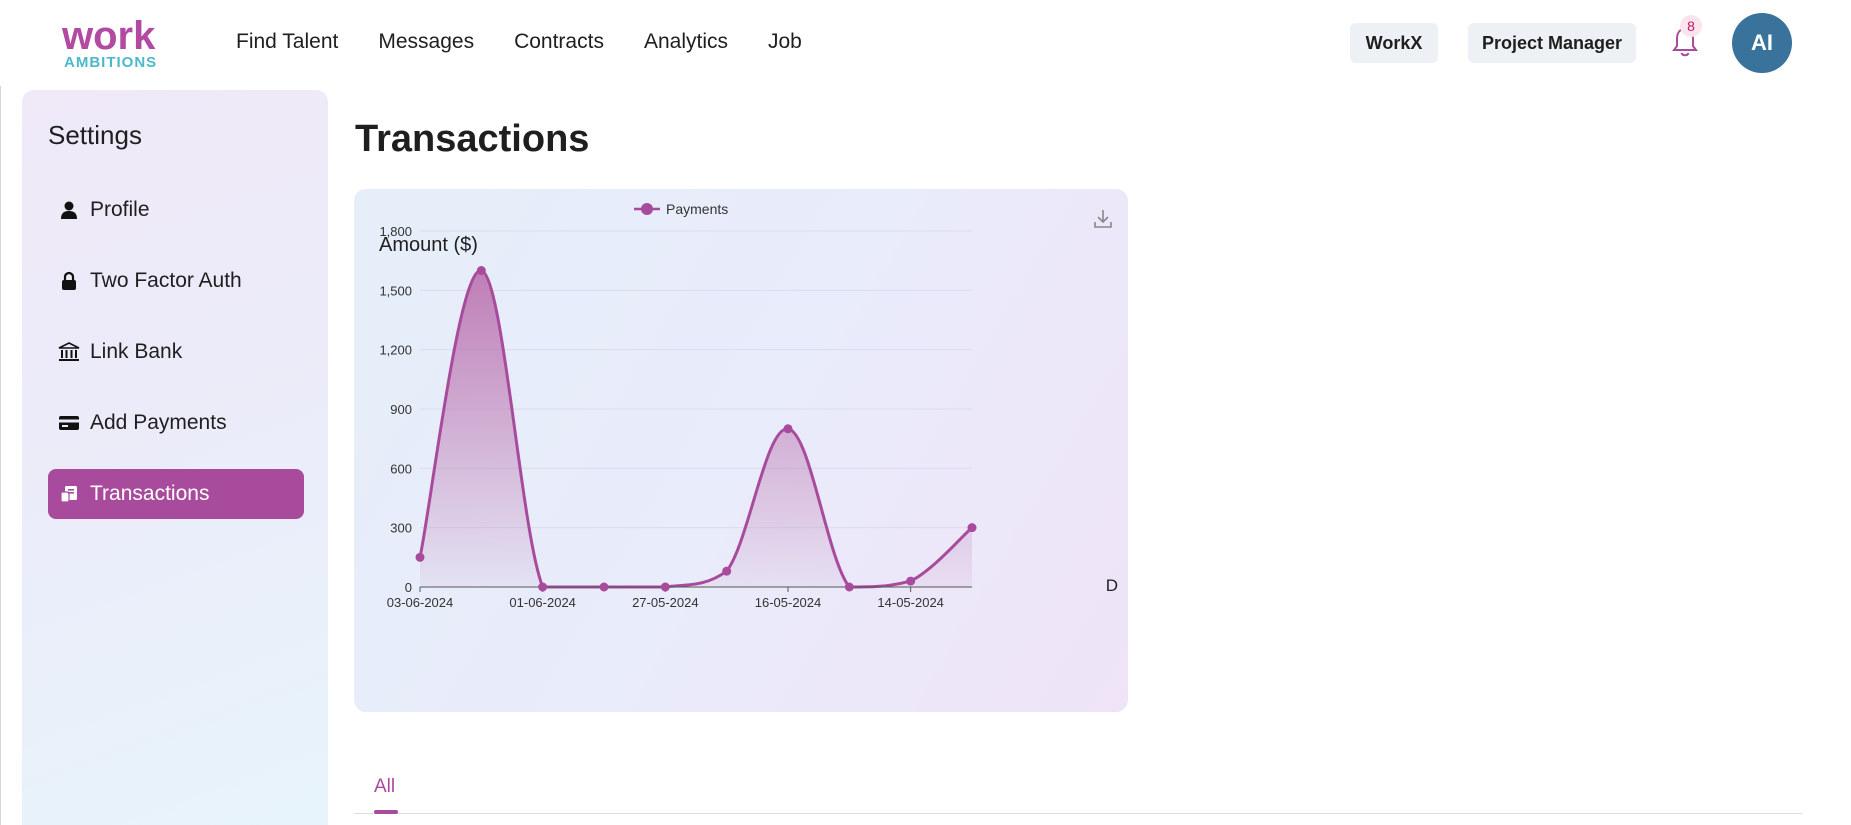 Image resolution: width=1851 pixels, height=825 pixels. I want to click on x-tick-label: 16-05-2024, so click(788, 602).